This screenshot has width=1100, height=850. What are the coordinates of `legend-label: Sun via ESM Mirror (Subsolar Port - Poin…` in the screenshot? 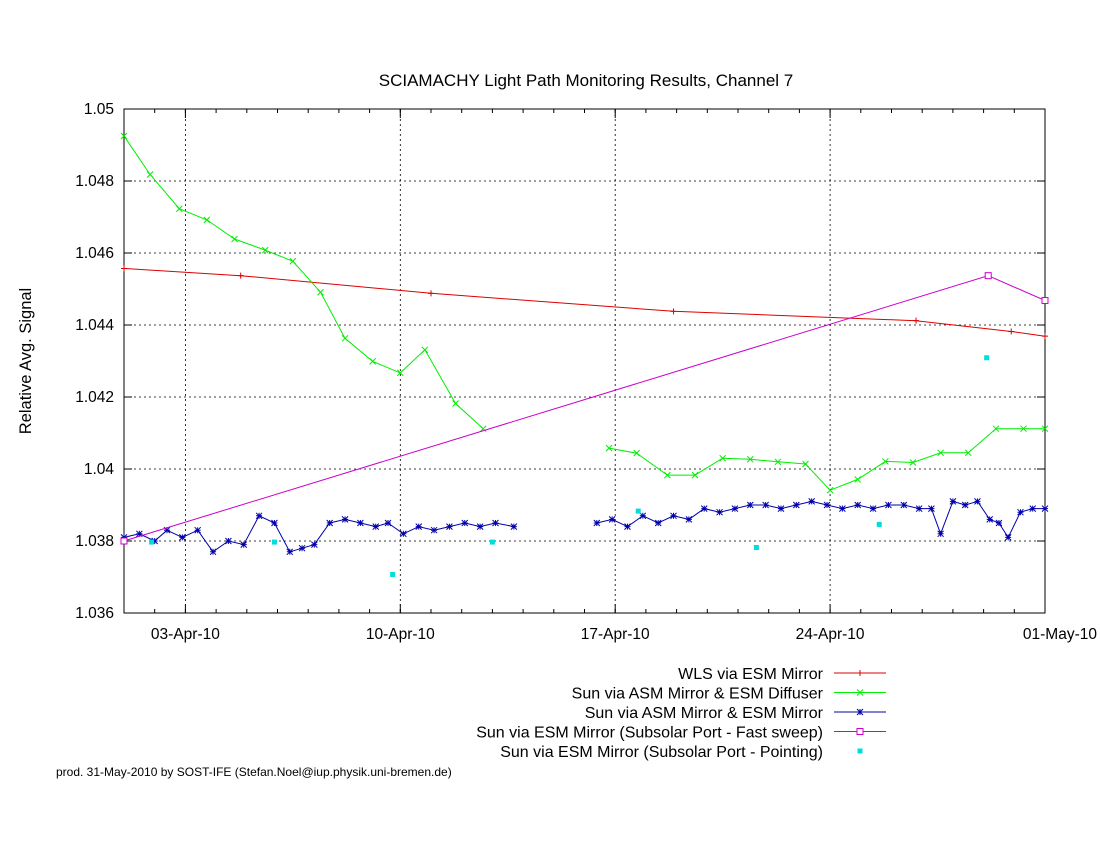 It's located at (661, 752).